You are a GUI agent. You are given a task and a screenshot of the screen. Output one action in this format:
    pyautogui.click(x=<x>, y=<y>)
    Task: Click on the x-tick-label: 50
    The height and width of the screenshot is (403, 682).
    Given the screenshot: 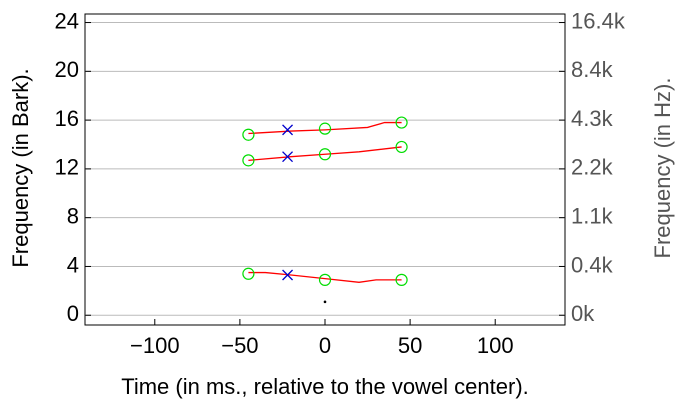 What is the action you would take?
    pyautogui.click(x=410, y=345)
    